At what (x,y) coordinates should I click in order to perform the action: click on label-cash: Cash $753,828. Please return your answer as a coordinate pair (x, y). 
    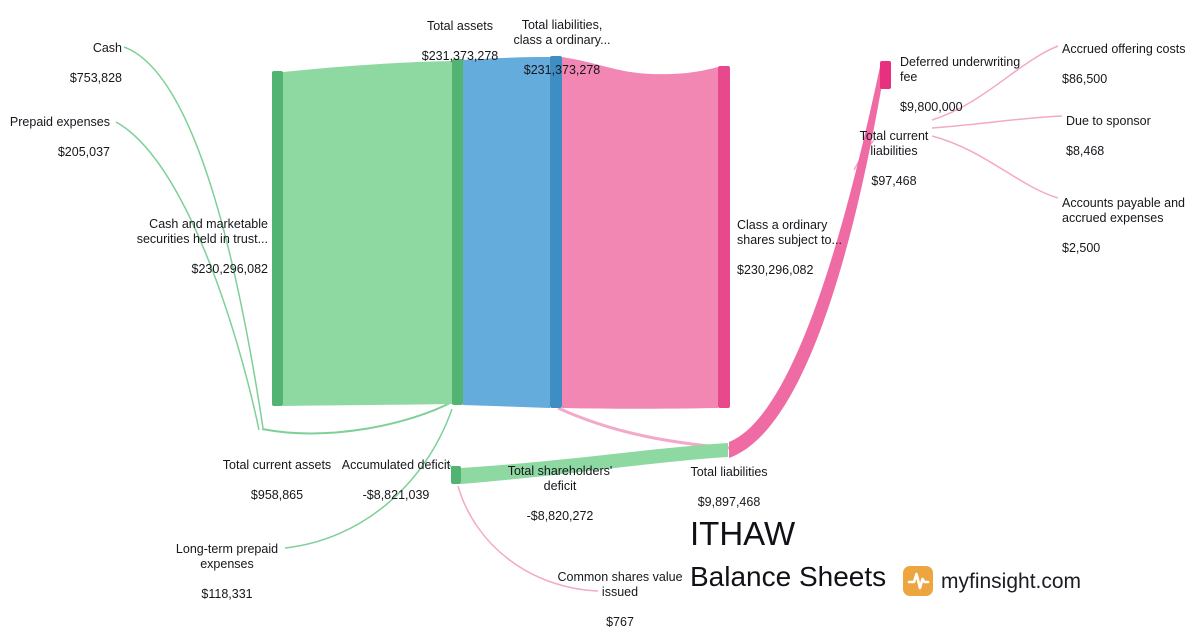
    Looking at the image, I should click on (70, 63).